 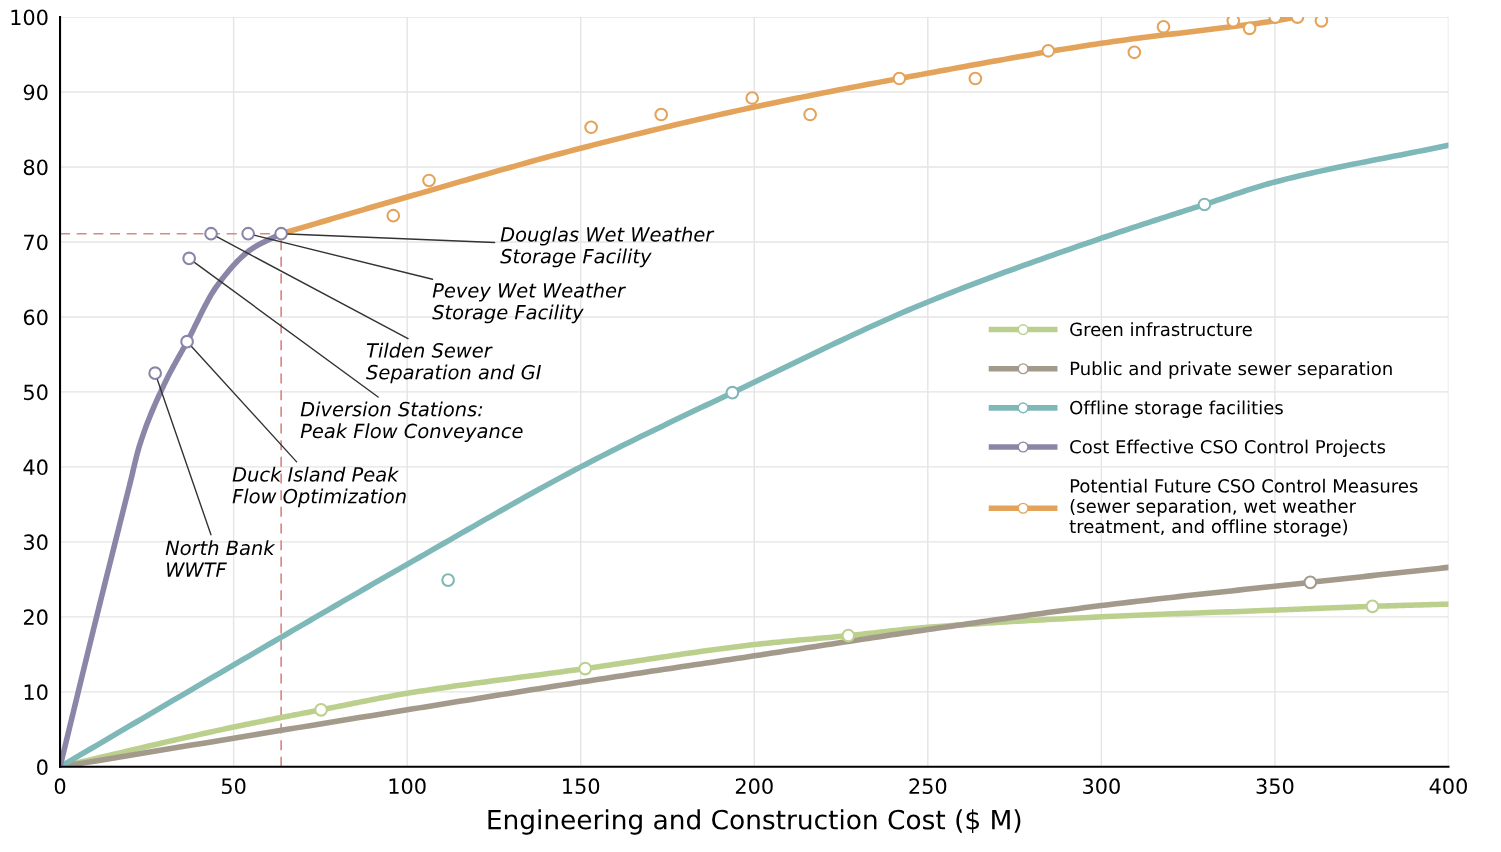 I want to click on x-tick-label: 350, so click(x=1275, y=786).